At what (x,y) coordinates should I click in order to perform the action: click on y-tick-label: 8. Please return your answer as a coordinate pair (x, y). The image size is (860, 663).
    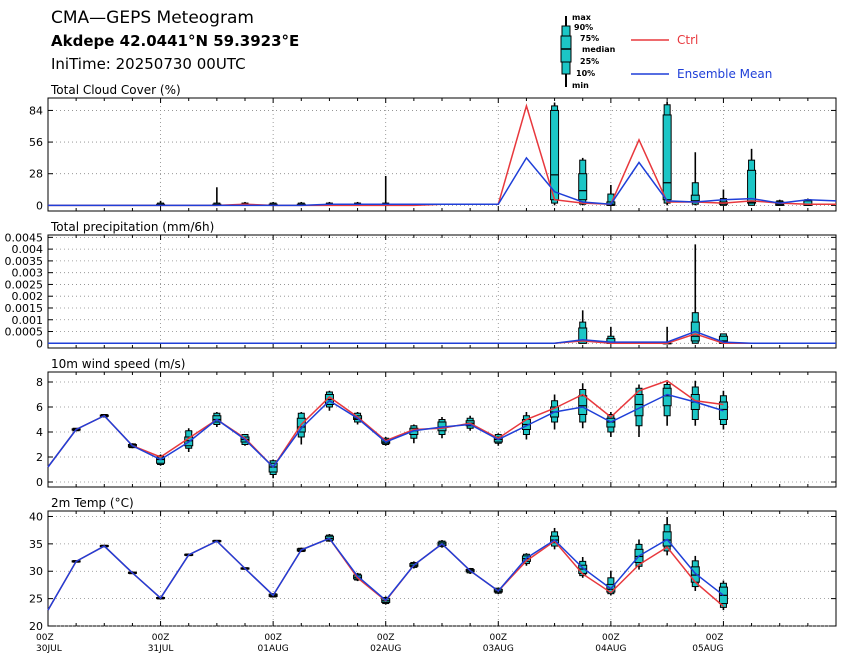
    Looking at the image, I should click on (39, 382).